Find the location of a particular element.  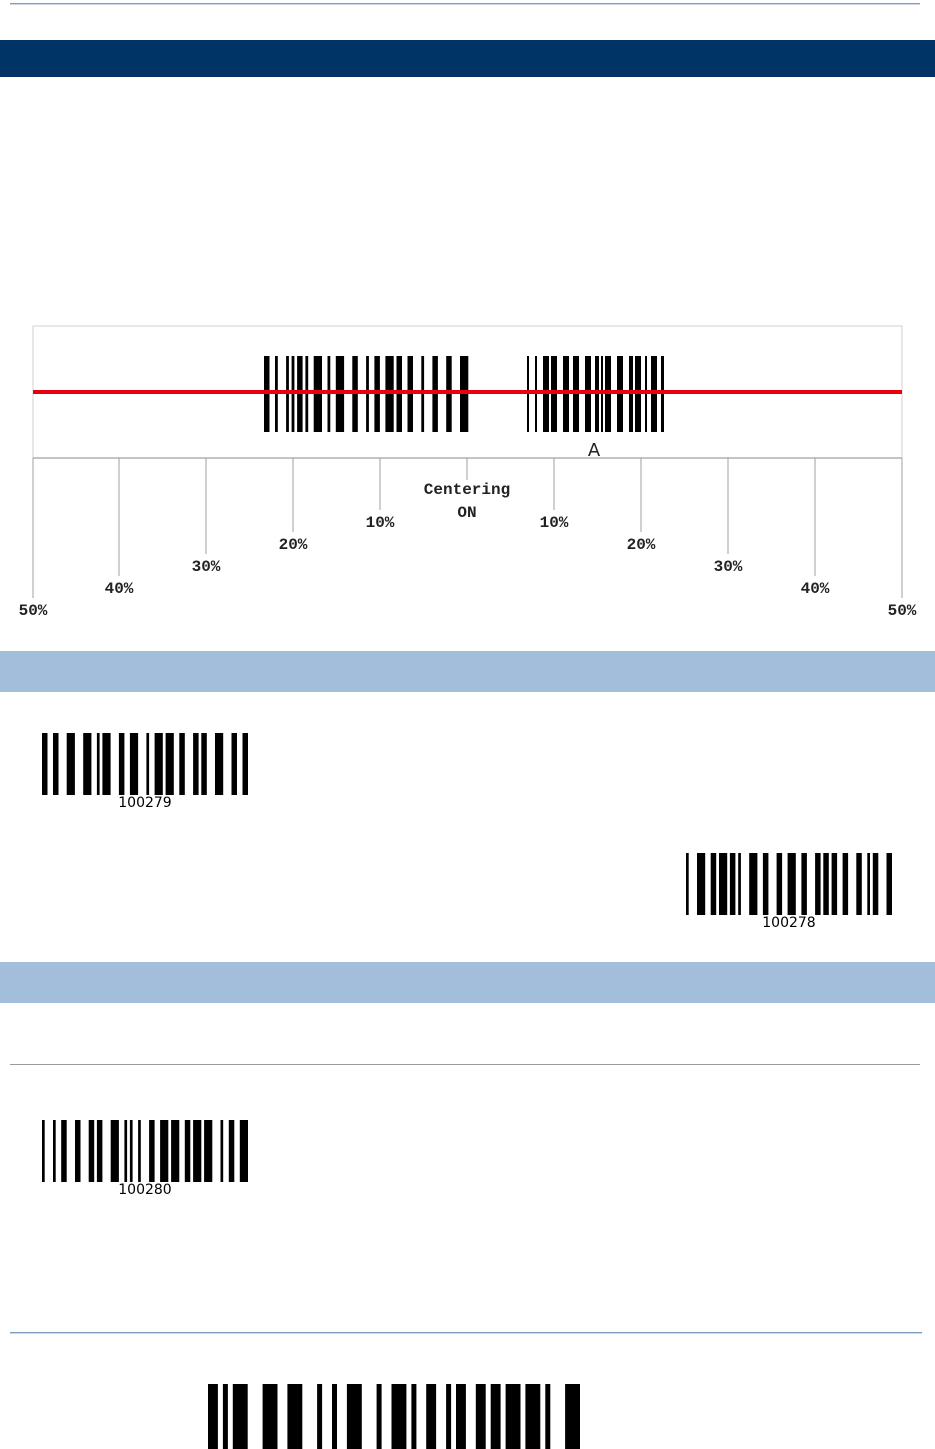

tick-label-left-30: 30% is located at coordinates (206, 567).